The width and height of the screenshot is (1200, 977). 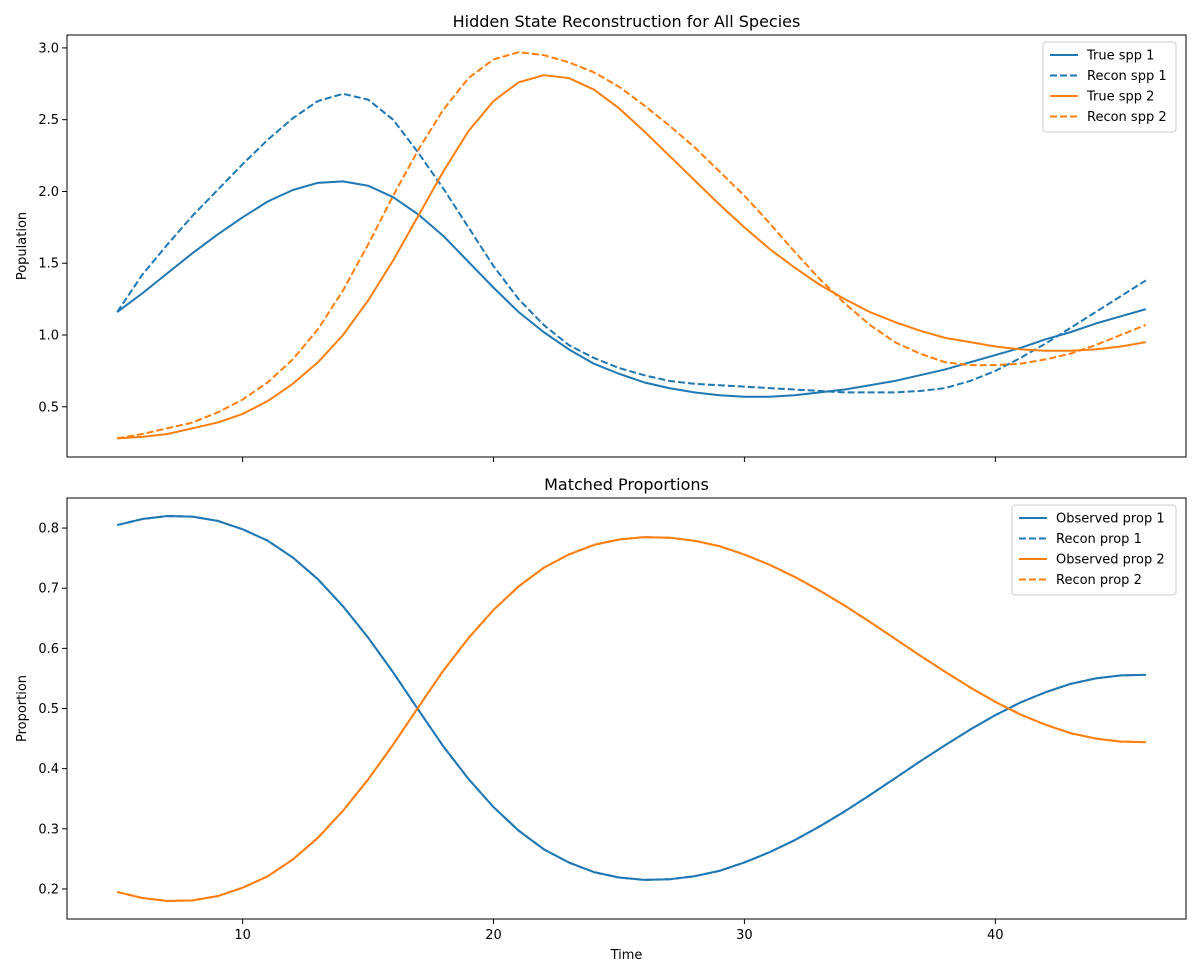 I want to click on y-axis-label: Proportion, so click(x=22, y=708).